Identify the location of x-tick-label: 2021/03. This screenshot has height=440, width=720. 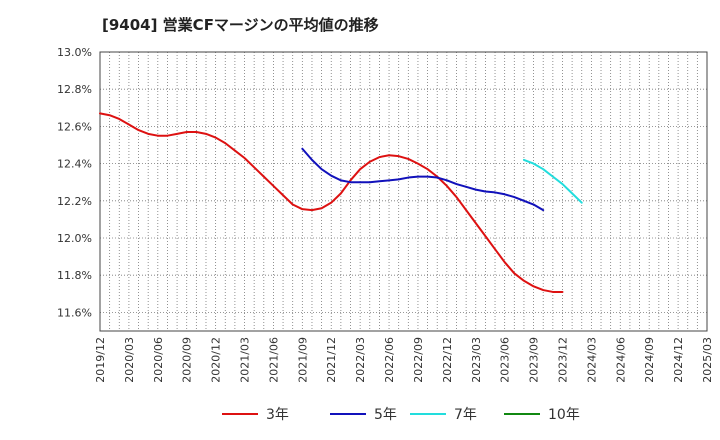
(245, 360).